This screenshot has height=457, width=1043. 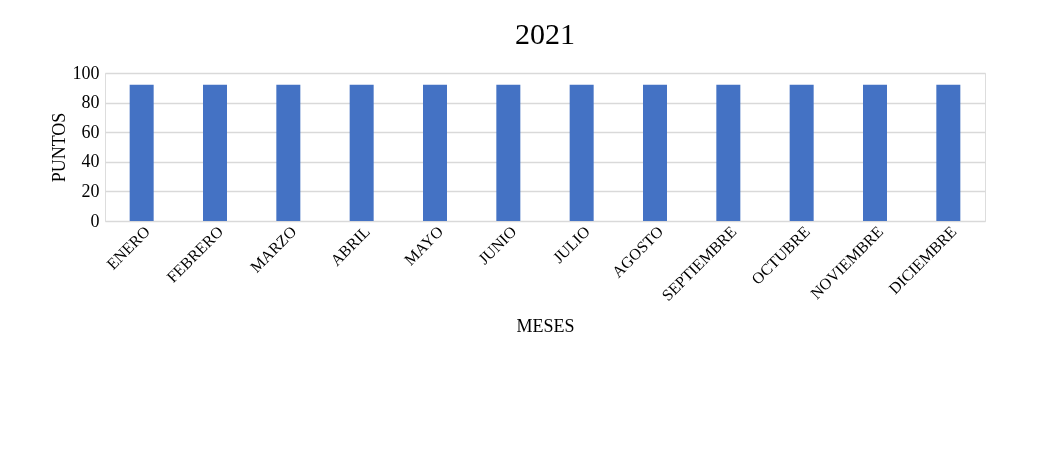 I want to click on chart-title: 2021, so click(x=545, y=33).